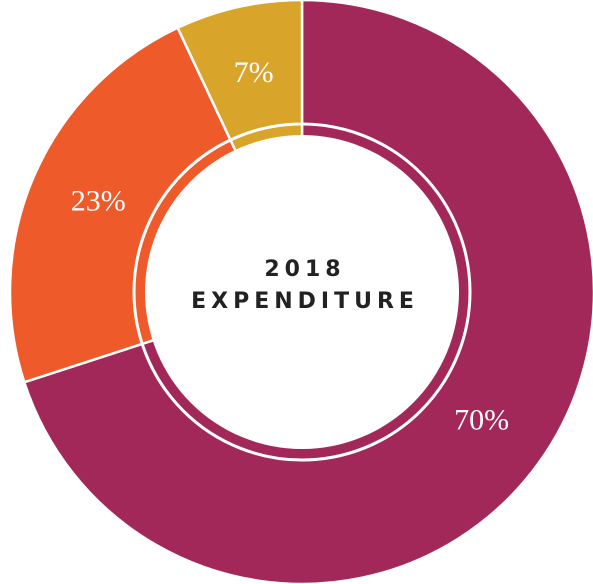  What do you see at coordinates (98, 201) in the screenshot?
I see `value-label: 23%` at bounding box center [98, 201].